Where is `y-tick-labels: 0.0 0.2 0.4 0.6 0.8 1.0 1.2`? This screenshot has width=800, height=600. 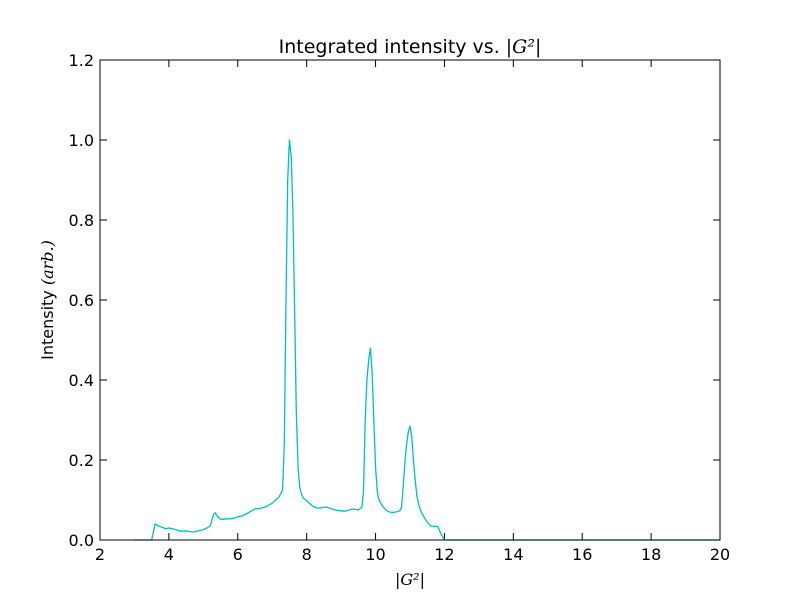
y-tick-labels: 0.0 0.2 0.4 0.6 0.8 1.0 1.2 is located at coordinates (81, 300).